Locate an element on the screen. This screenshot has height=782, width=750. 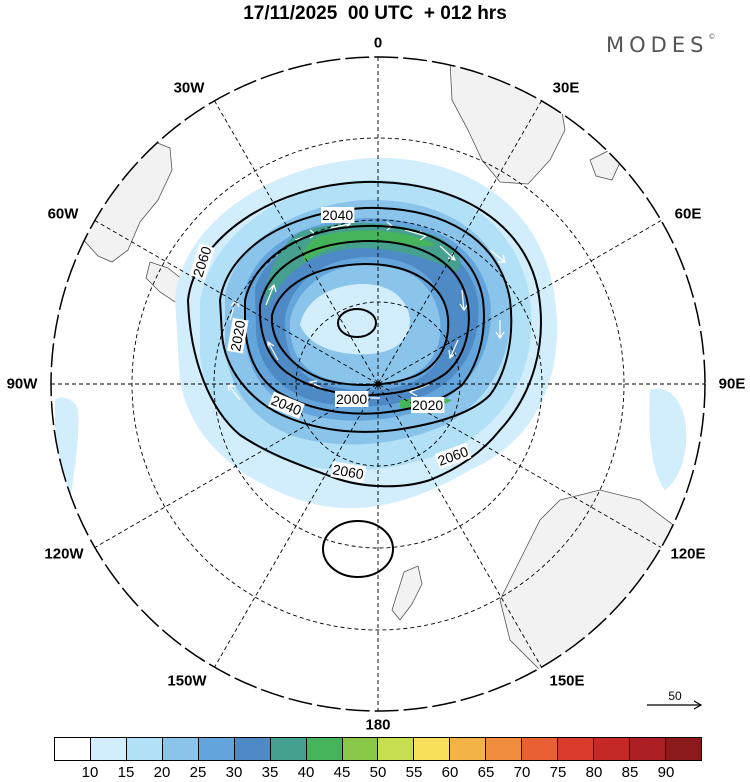
contour-label: 2000 is located at coordinates (351, 399).